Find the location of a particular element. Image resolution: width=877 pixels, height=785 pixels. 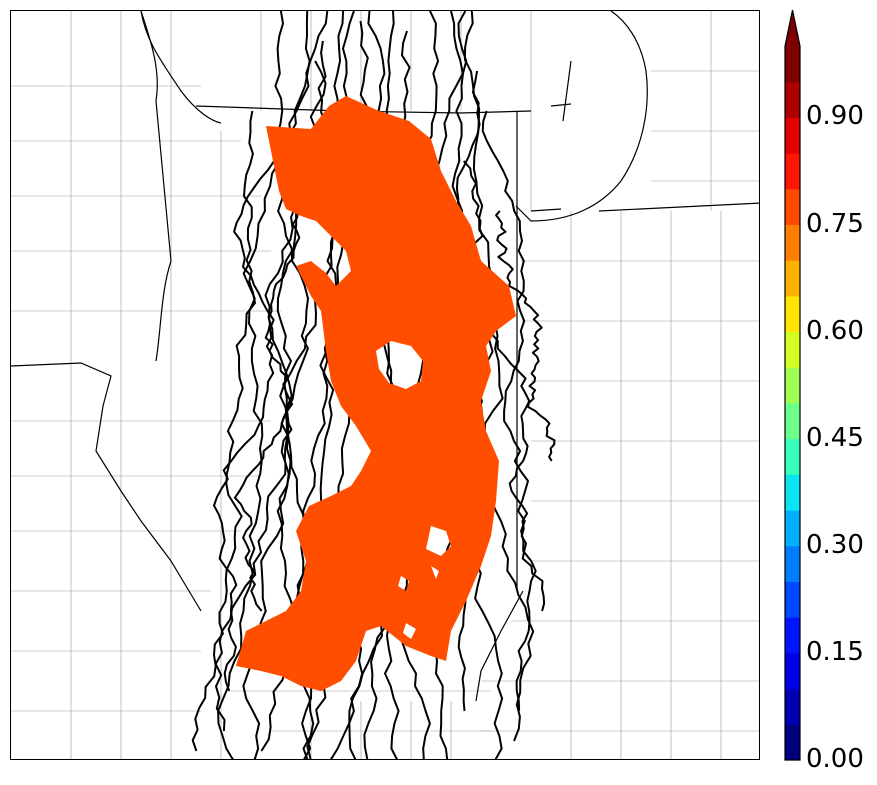

colorbar is located at coordinates (792, 385).